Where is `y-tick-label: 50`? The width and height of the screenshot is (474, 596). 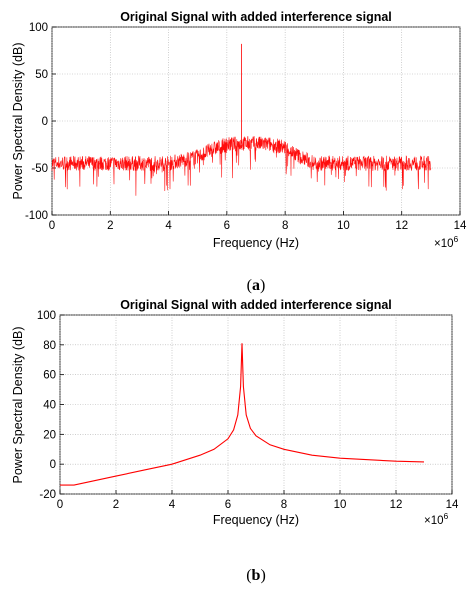
y-tick-label: 50 is located at coordinates (41, 75).